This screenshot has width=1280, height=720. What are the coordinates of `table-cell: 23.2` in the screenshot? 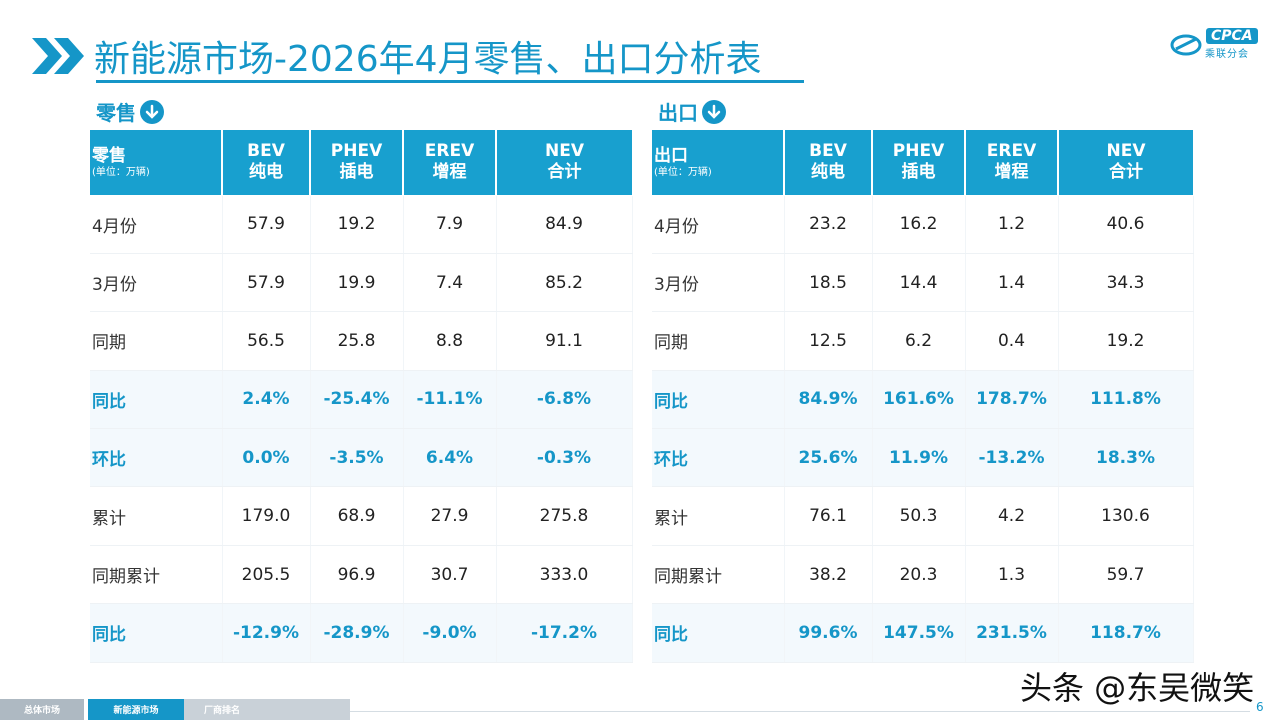 It's located at (828, 224).